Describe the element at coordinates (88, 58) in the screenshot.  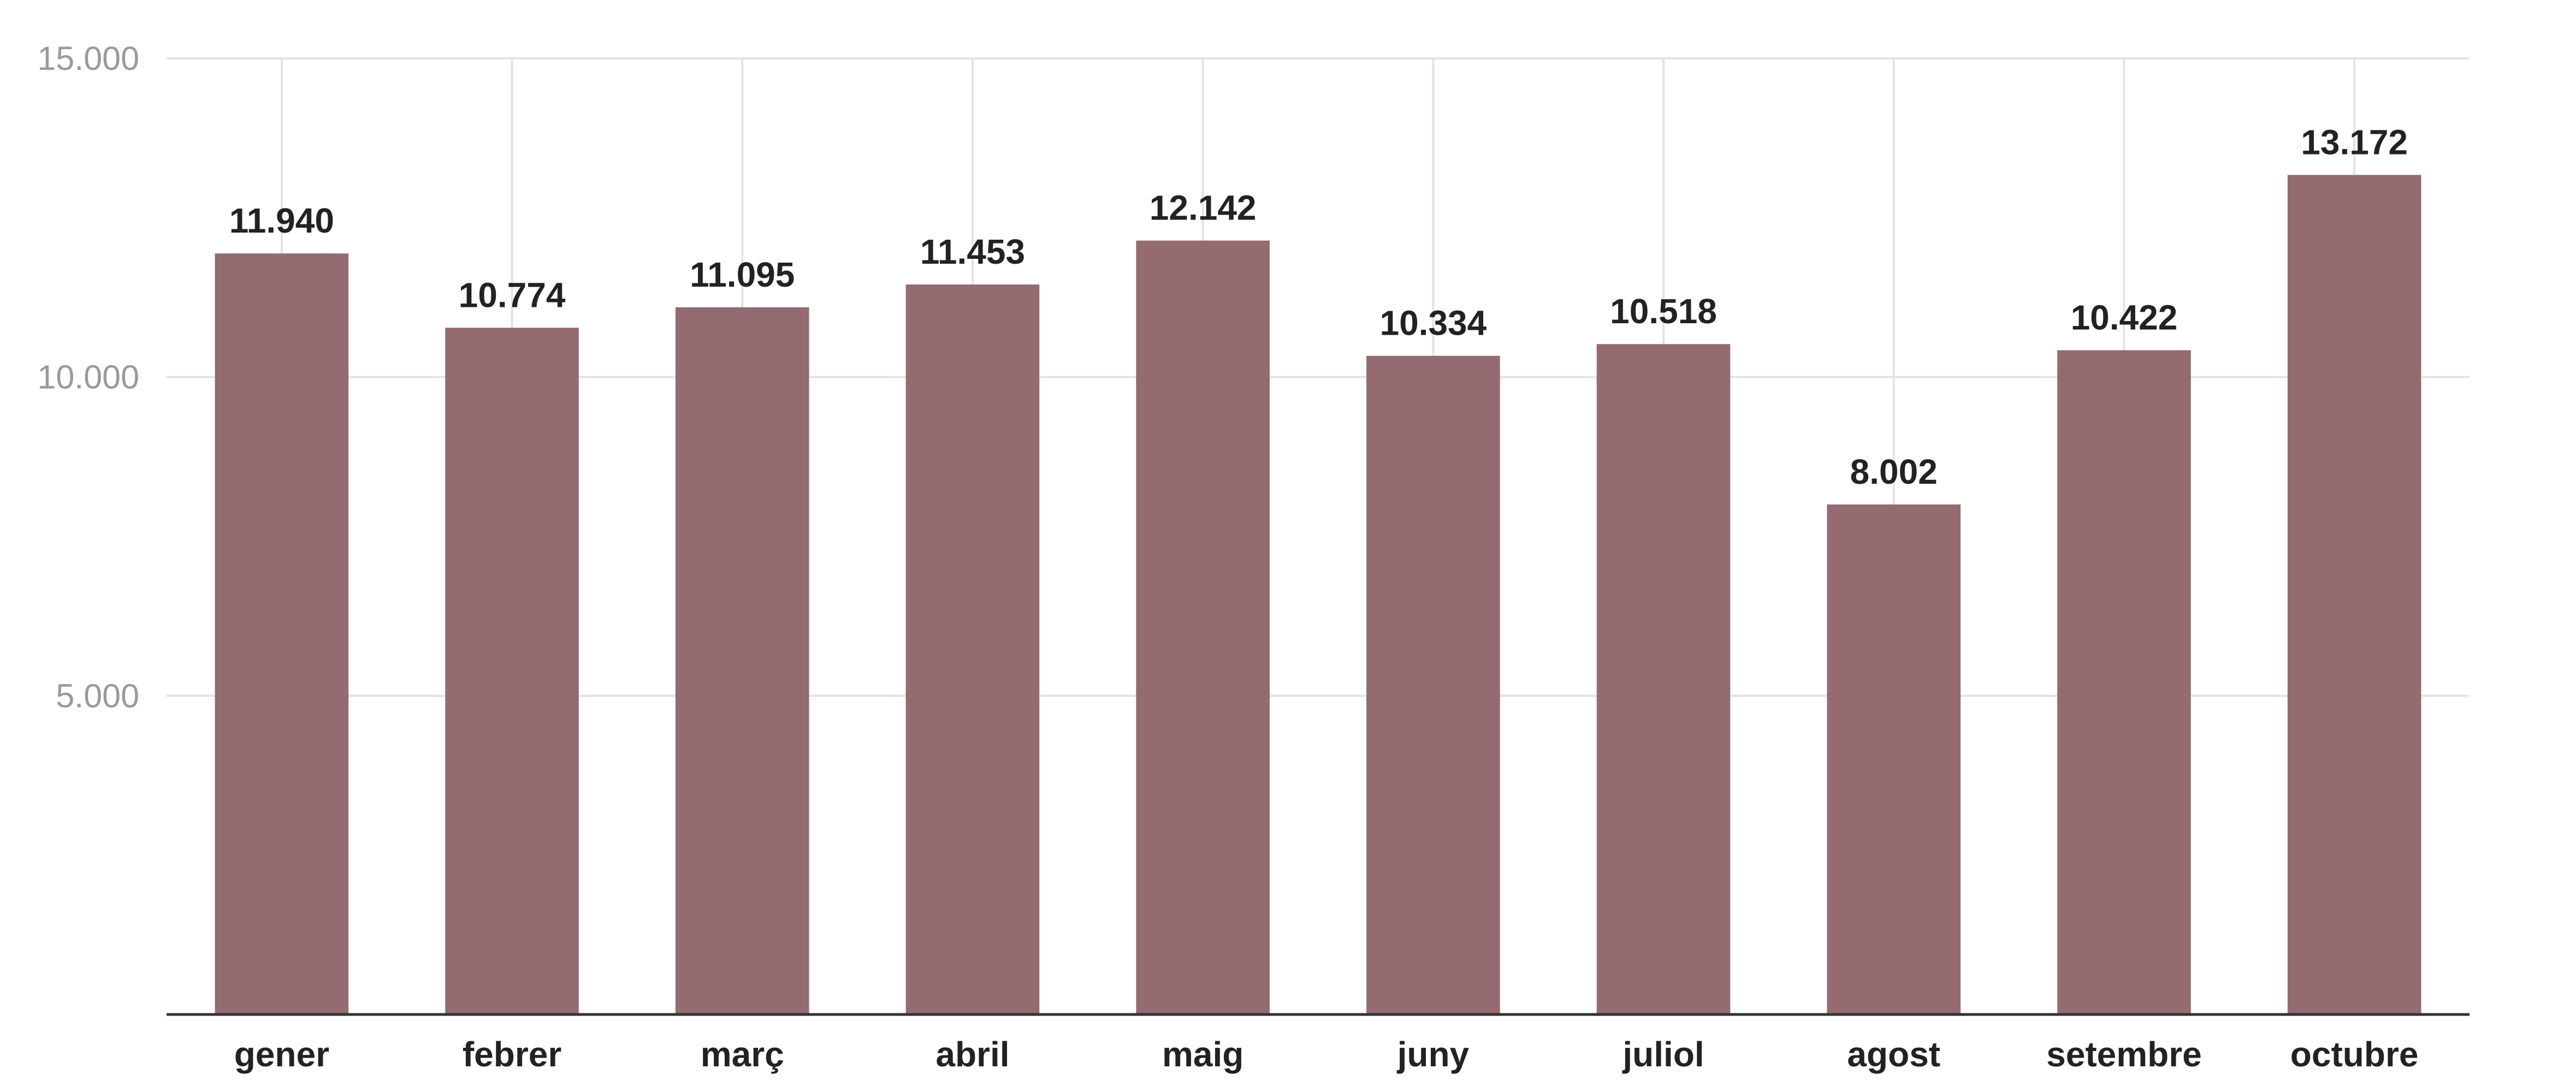
I see `y-tick-label: 15.000` at that location.